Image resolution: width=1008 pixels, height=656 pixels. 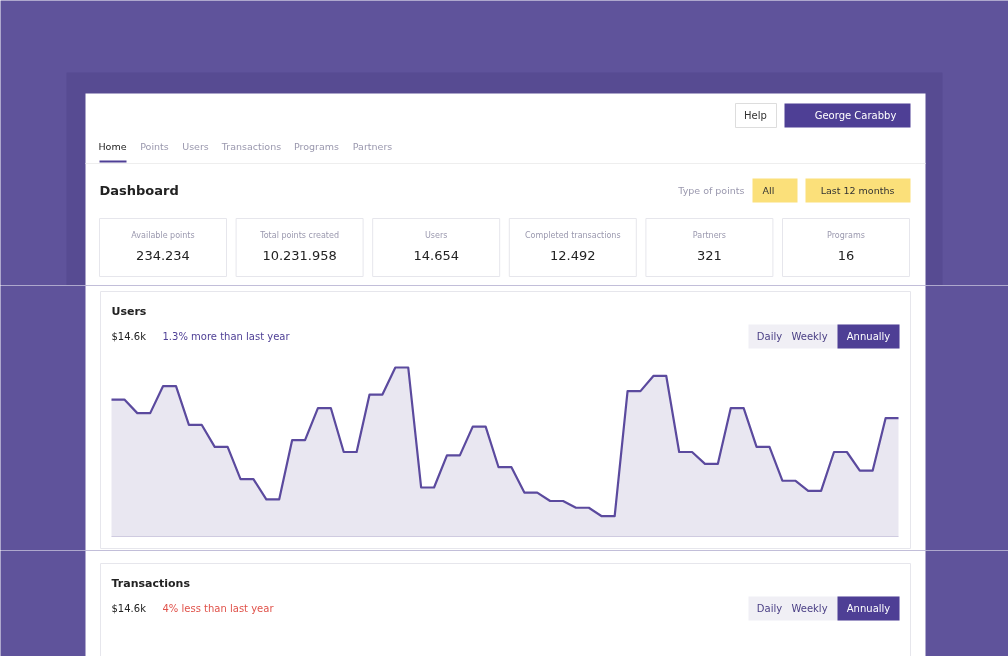 What do you see at coordinates (226, 336) in the screenshot?
I see `text: 1.3% more than last year` at bounding box center [226, 336].